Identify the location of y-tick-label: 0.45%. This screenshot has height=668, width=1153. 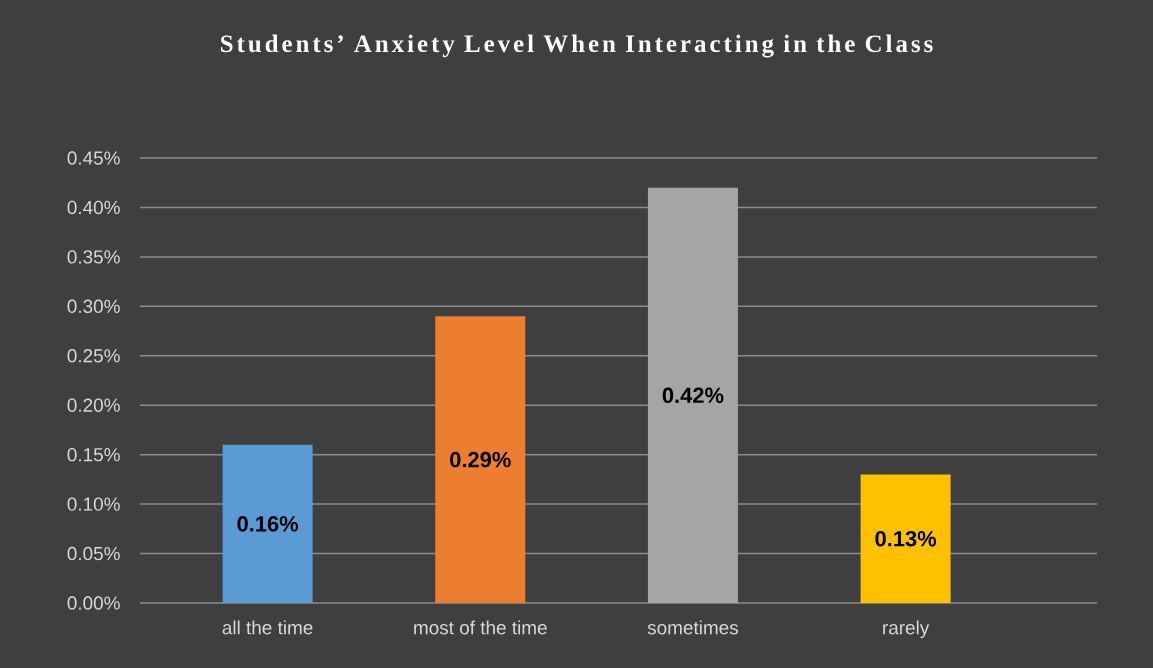
(93, 158).